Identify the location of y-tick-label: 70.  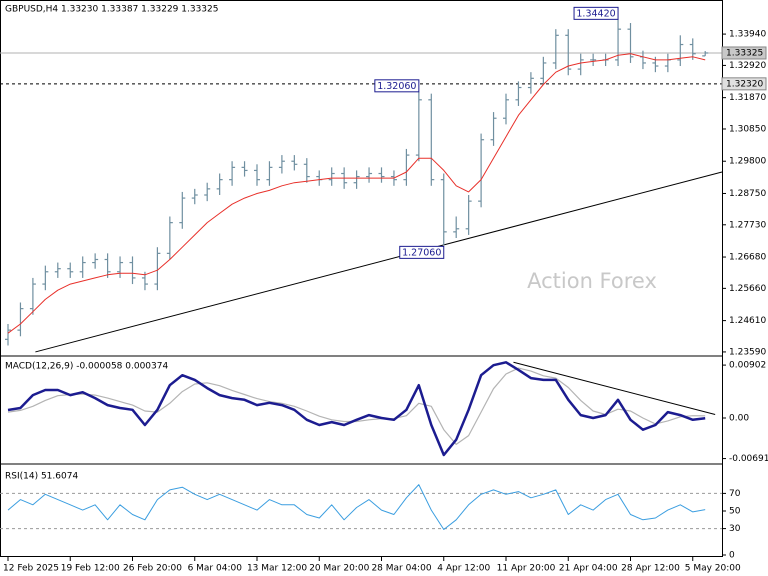
(735, 494).